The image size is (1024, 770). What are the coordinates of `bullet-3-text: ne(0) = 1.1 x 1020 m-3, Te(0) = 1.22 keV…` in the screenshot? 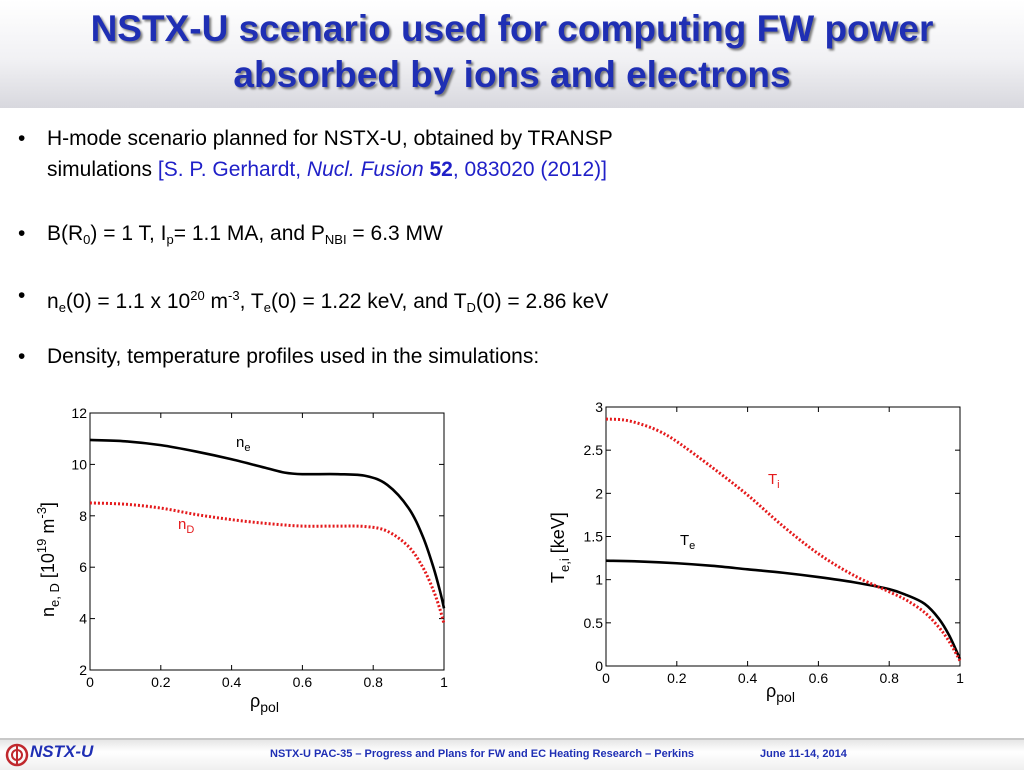 It's located at (327, 302).